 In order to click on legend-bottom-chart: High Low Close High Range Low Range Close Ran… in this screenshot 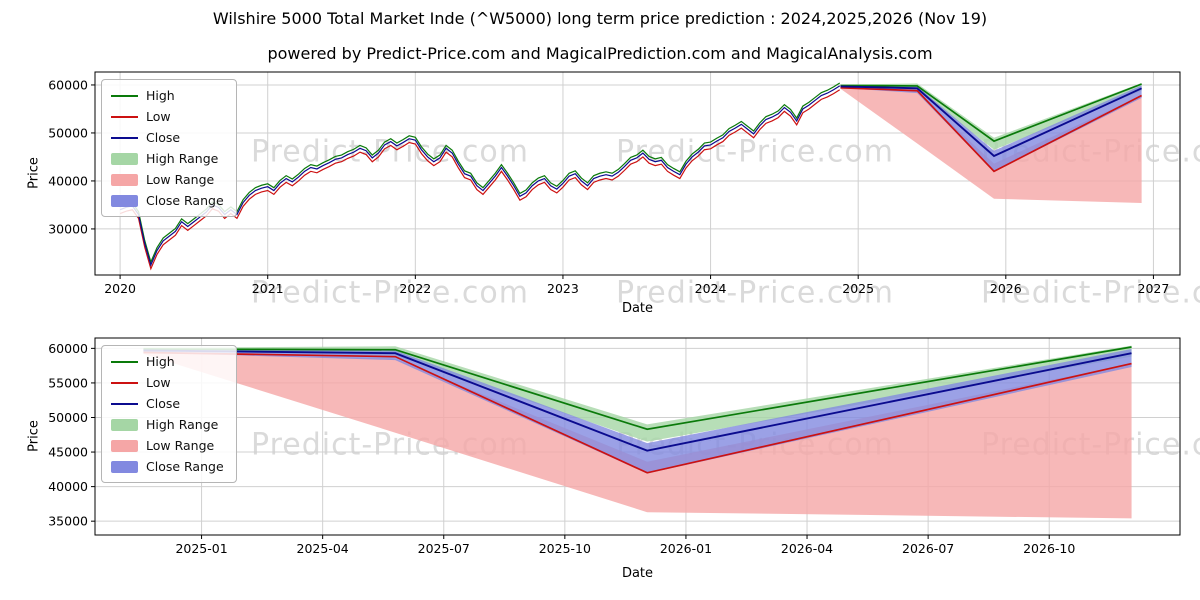, I will do `click(169, 414)`.